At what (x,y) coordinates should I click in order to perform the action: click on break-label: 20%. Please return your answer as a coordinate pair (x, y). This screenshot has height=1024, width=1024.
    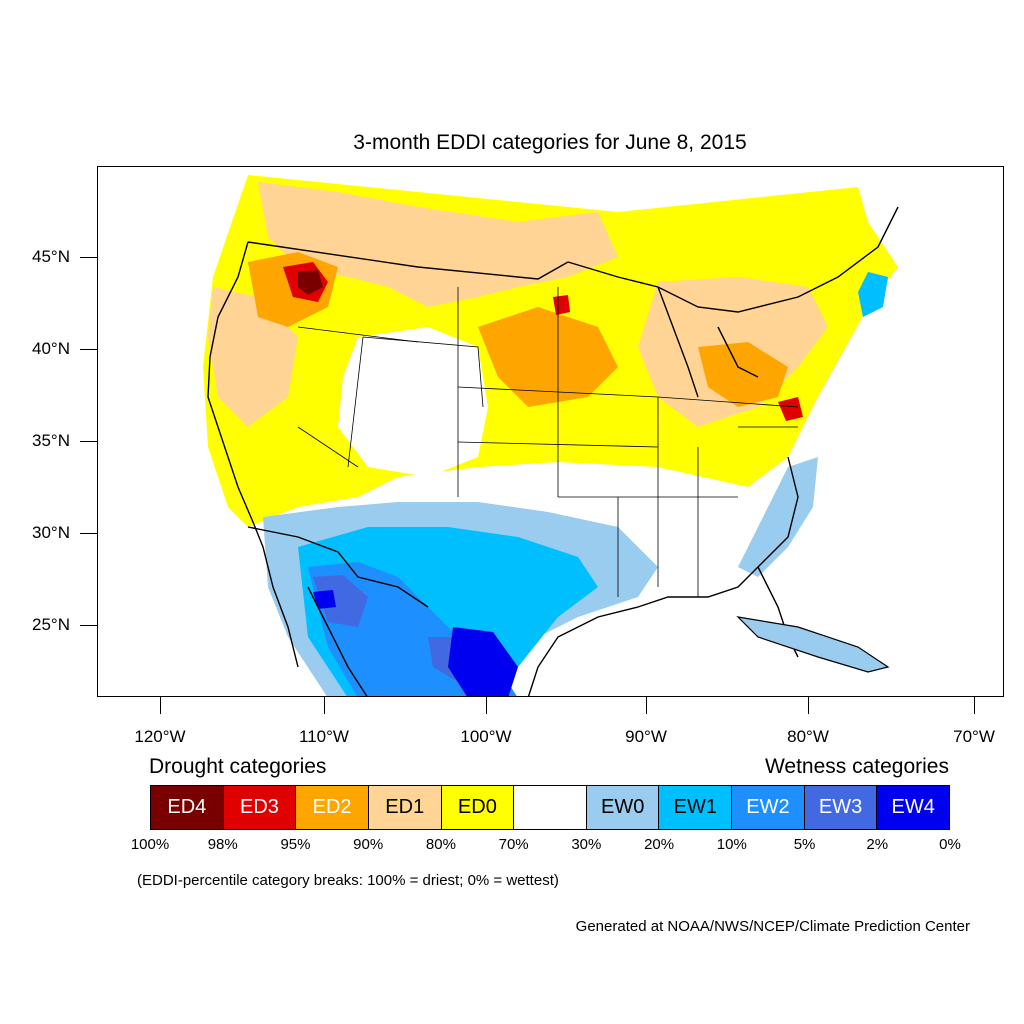
    Looking at the image, I should click on (659, 844).